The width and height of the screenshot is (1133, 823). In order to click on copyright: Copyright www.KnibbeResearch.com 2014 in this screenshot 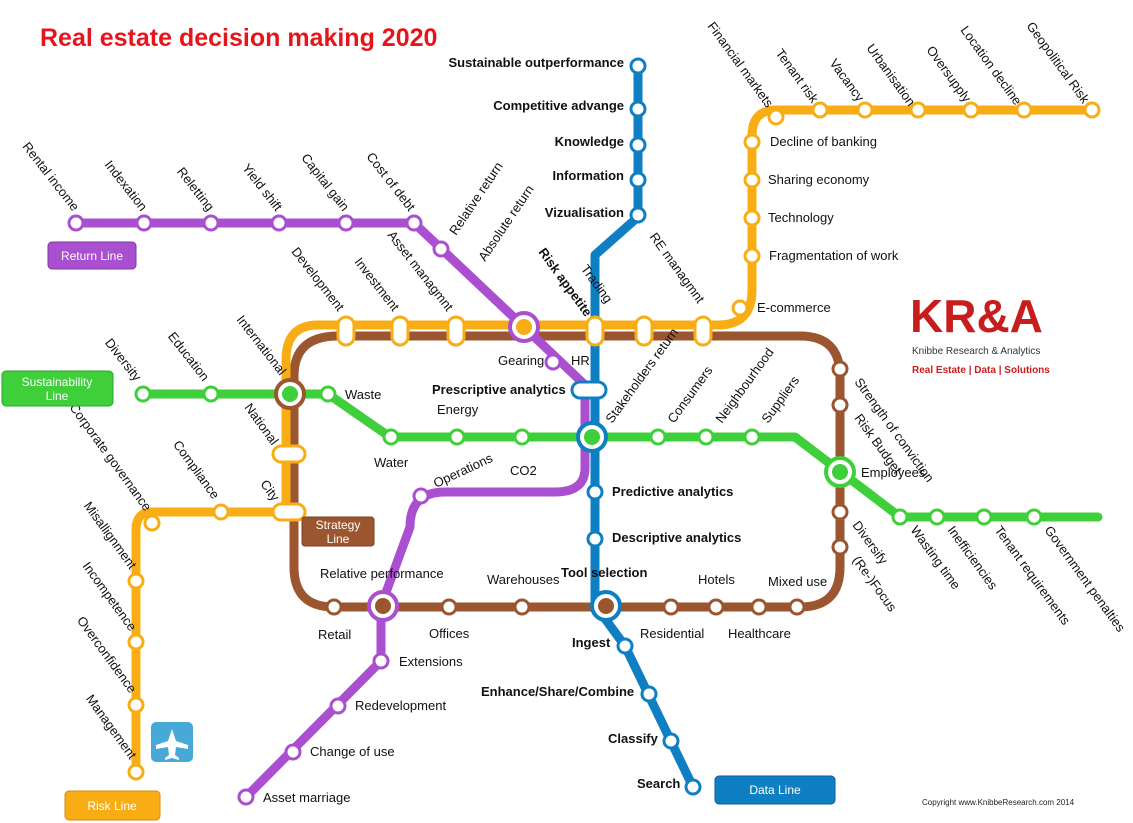, I will do `click(998, 802)`.